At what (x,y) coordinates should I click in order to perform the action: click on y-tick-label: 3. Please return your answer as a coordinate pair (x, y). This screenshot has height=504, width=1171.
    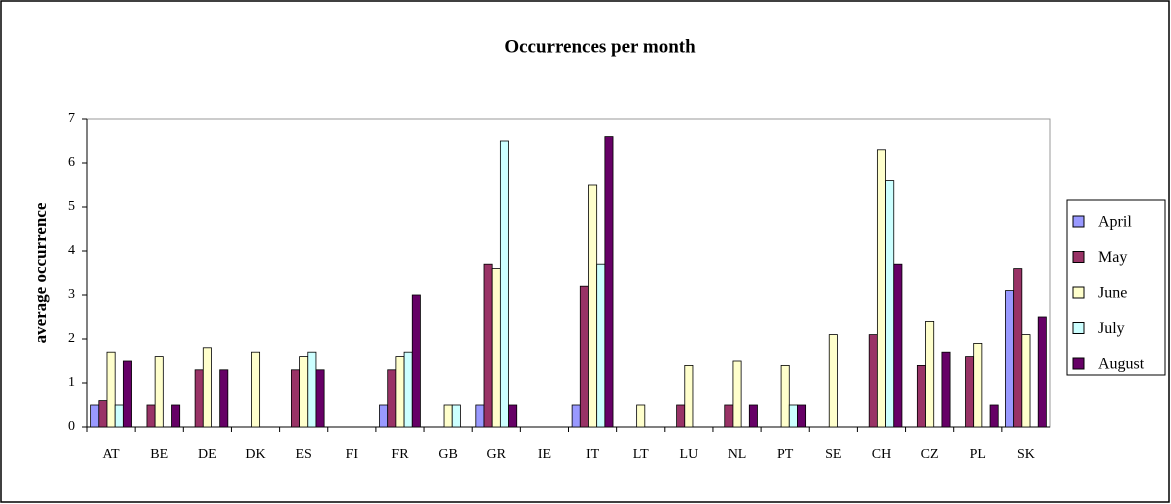
    Looking at the image, I should click on (71, 294).